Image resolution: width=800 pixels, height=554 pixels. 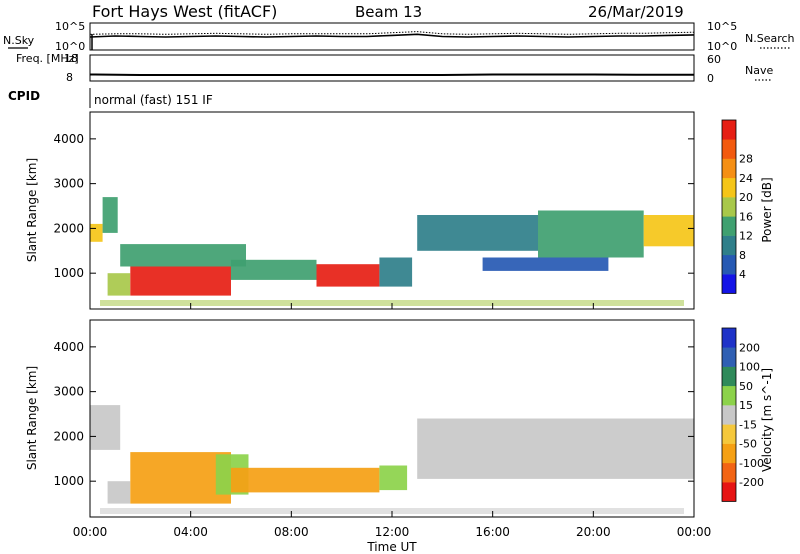 What do you see at coordinates (722, 26) in the screenshot?
I see `noise-right-tick-top: 10^5` at bounding box center [722, 26].